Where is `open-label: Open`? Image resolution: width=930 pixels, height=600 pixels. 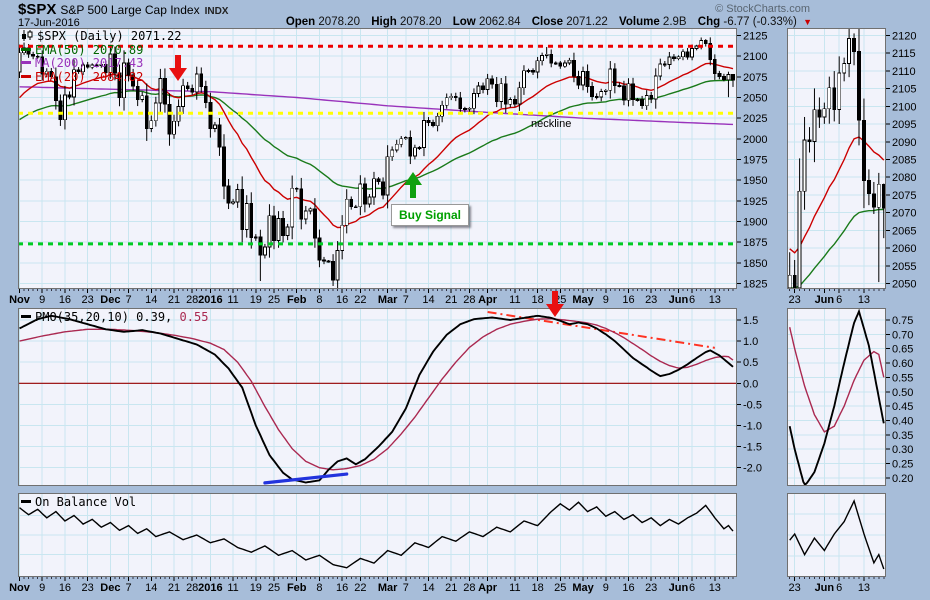
open-label: Open is located at coordinates (300, 22).